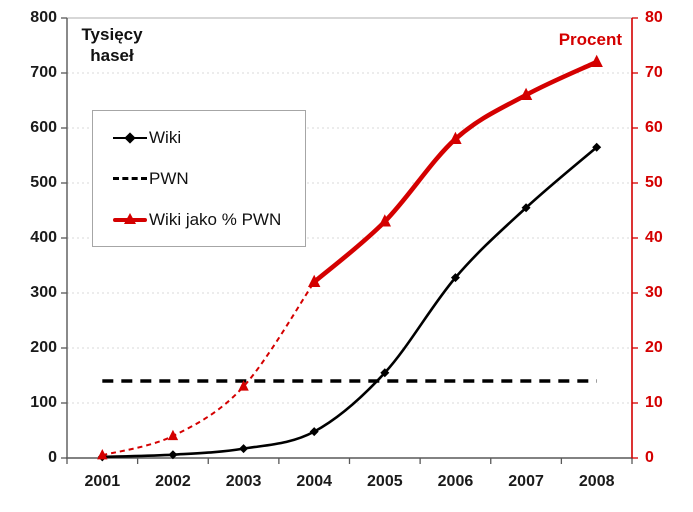 The height and width of the screenshot is (512, 693). What do you see at coordinates (455, 481) in the screenshot?
I see `x-tick-label: 2006` at bounding box center [455, 481].